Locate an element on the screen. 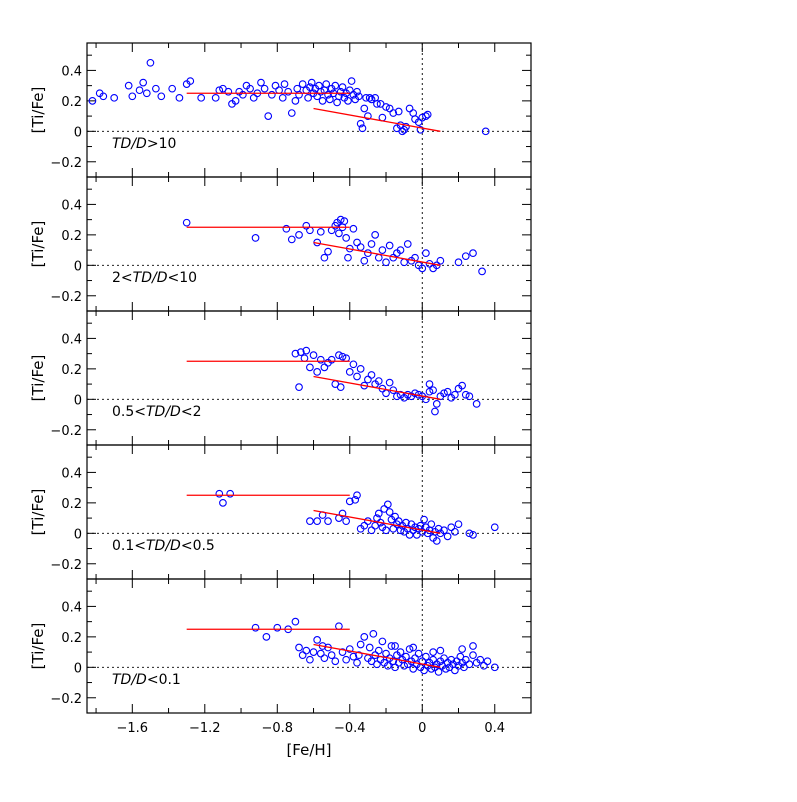 This screenshot has height=802, width=797. y-tick-label: 0.4 is located at coordinates (71, 71).